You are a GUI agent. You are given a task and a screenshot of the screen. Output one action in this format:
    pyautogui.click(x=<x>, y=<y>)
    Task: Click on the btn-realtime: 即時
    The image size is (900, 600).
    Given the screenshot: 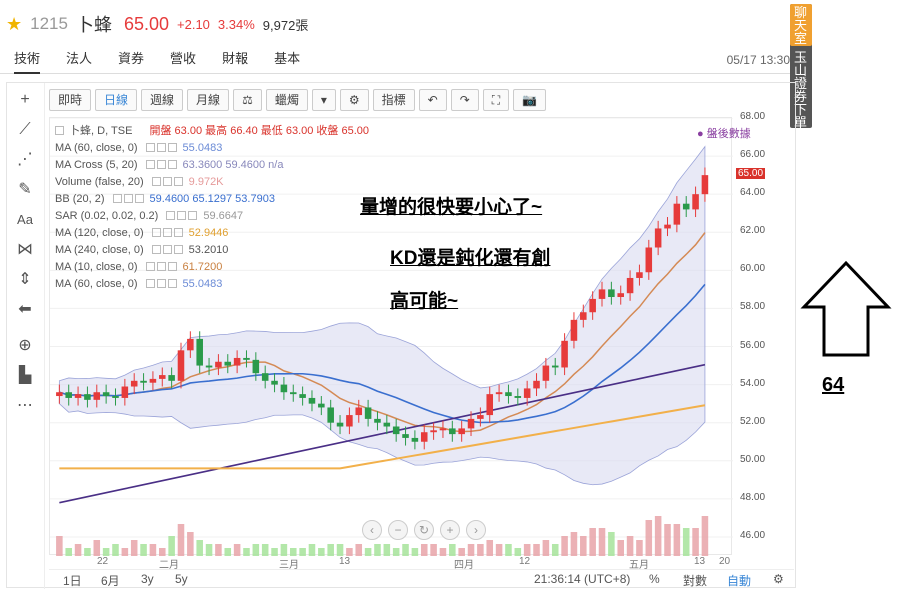 What is the action you would take?
    pyautogui.click(x=70, y=100)
    